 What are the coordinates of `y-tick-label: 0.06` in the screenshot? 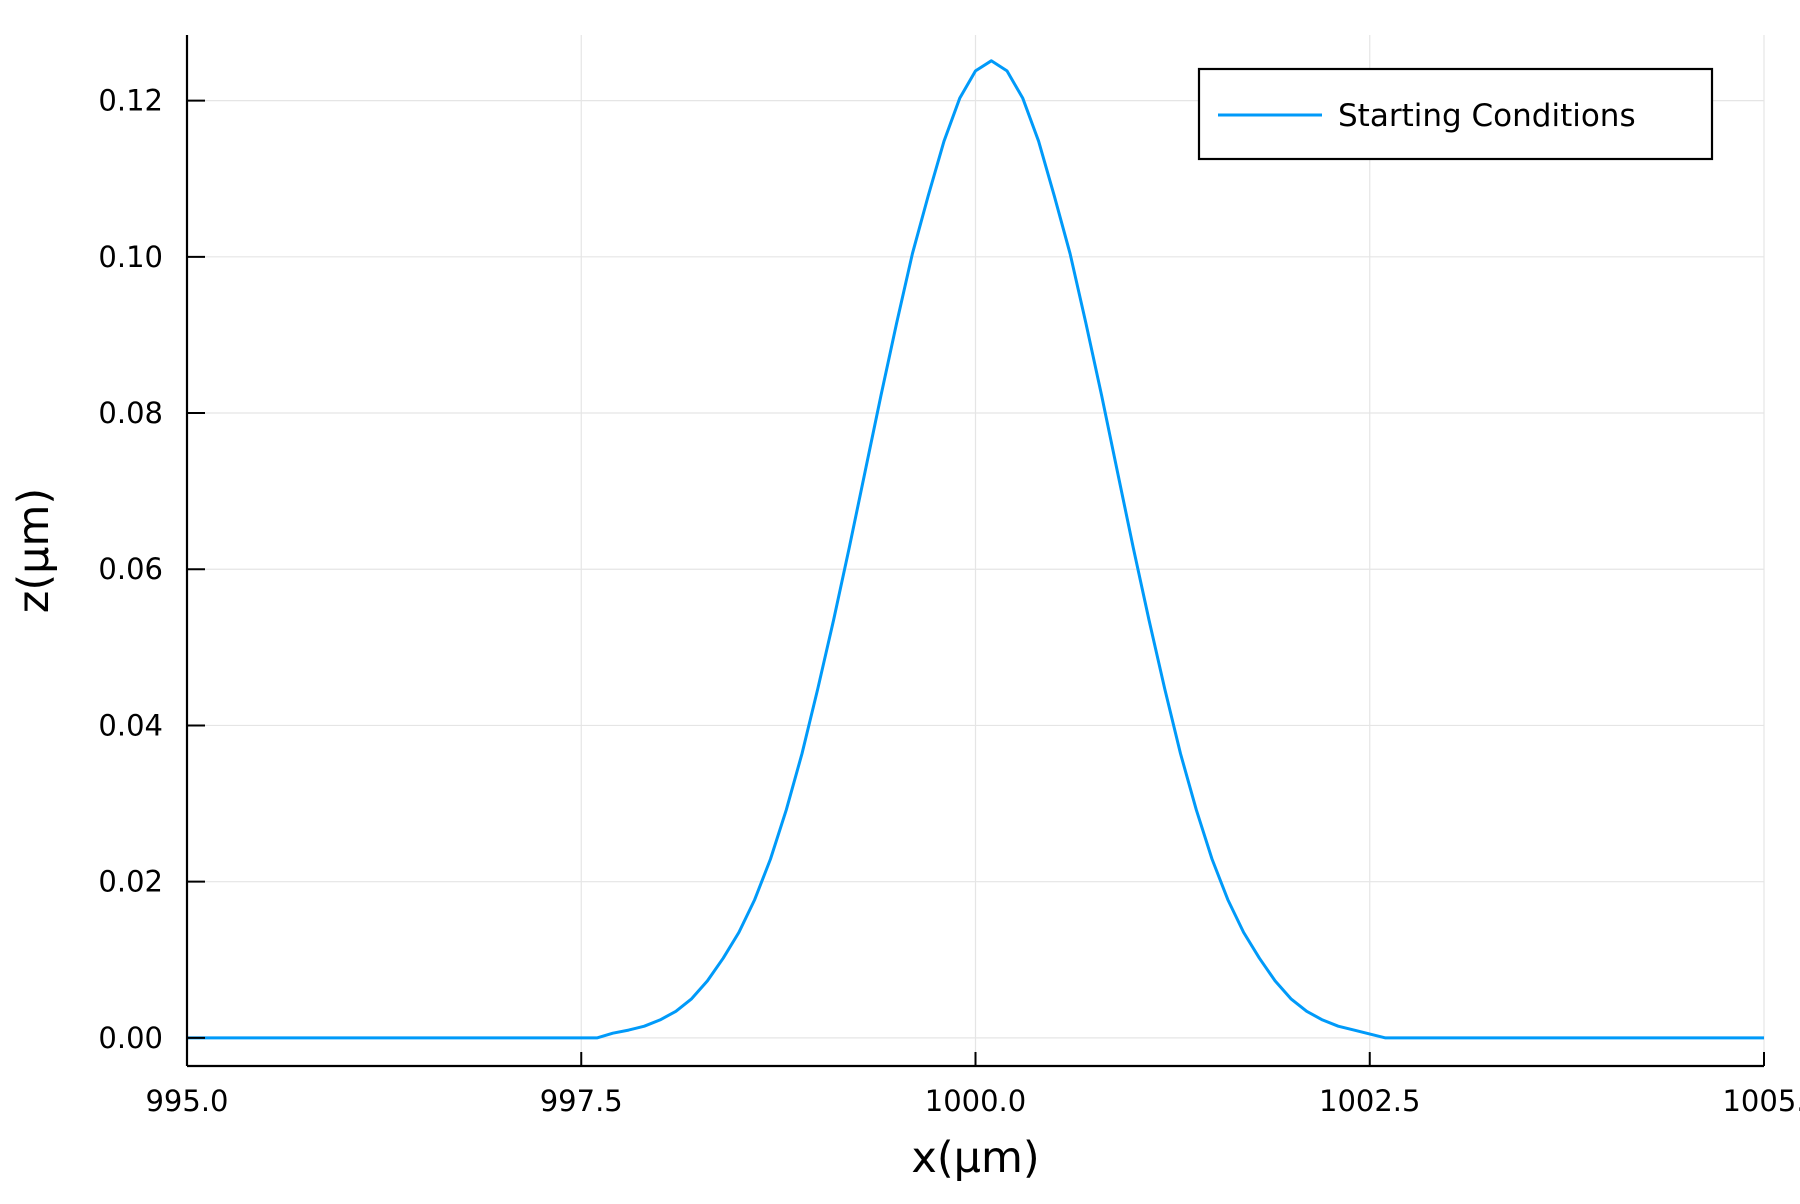 It's located at (130, 569).